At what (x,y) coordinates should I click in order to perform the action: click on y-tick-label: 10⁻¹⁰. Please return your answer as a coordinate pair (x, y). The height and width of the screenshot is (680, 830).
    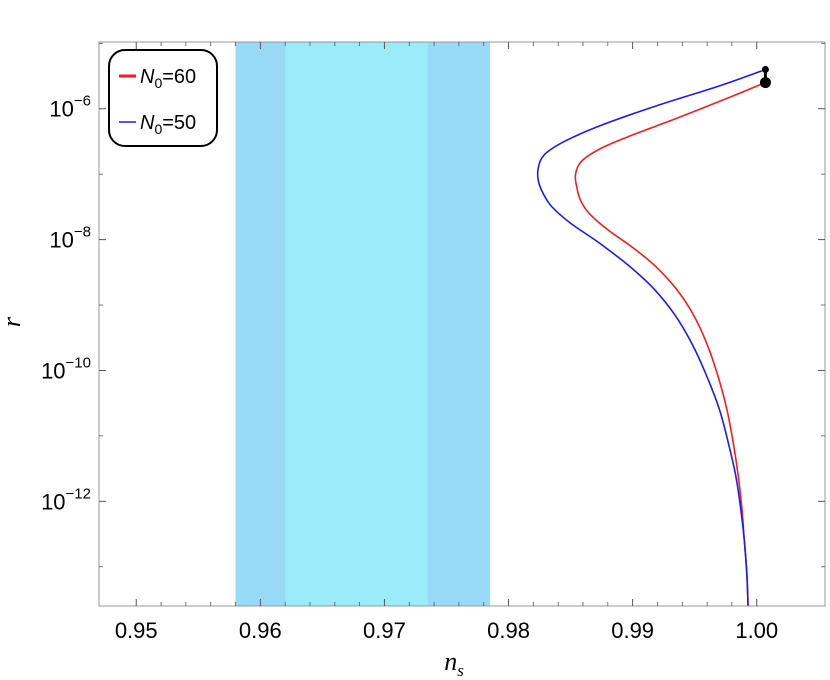
    Looking at the image, I should click on (66, 368).